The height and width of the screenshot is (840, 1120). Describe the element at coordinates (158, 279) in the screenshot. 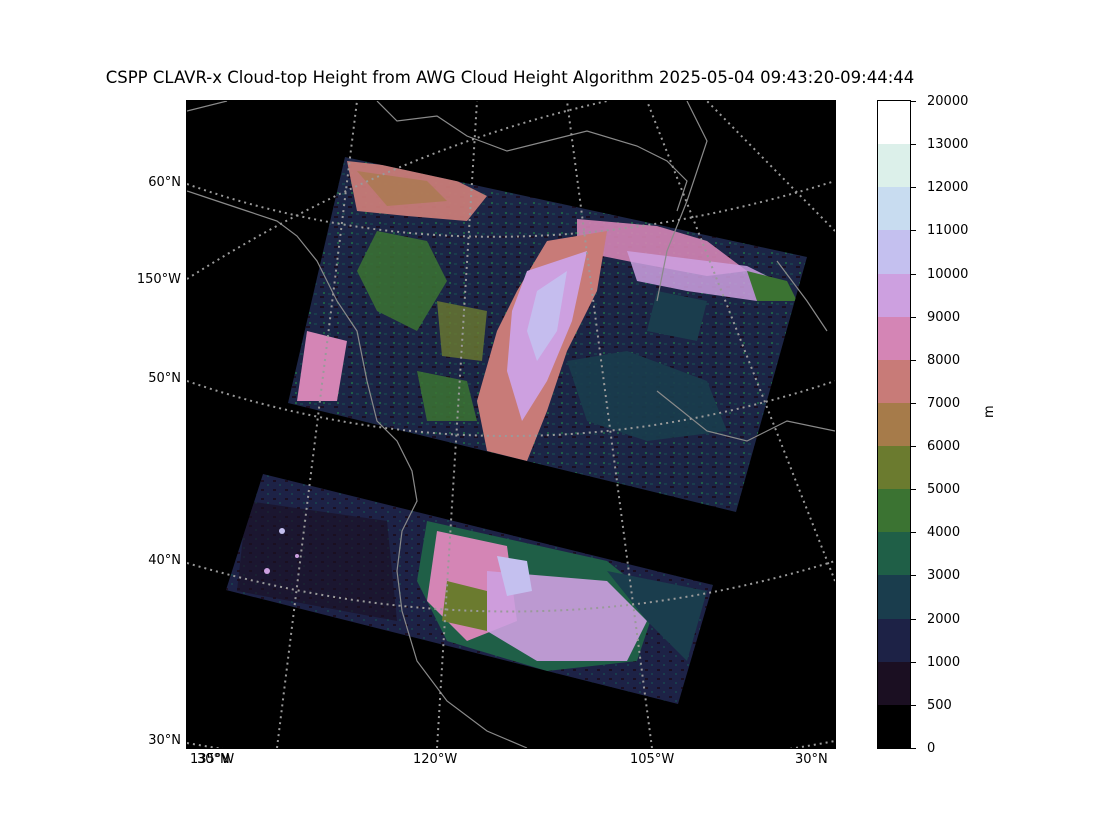

I see `lat-label-150w: 150°W` at that location.